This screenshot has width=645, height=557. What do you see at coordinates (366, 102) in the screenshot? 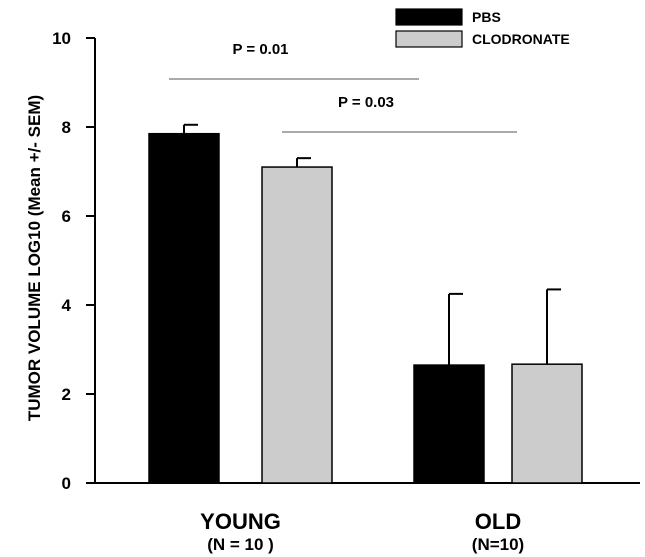
I see `p-value-label: P = 0.03` at bounding box center [366, 102].